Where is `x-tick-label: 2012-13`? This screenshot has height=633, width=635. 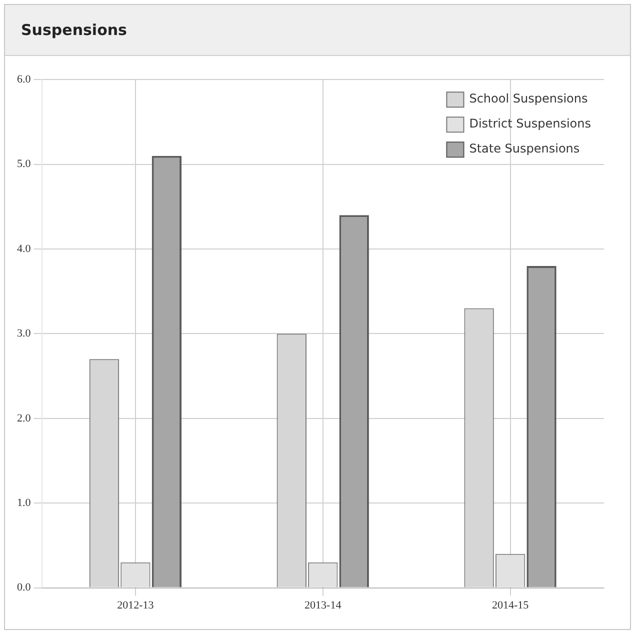 x-tick-label: 2012-13 is located at coordinates (135, 605).